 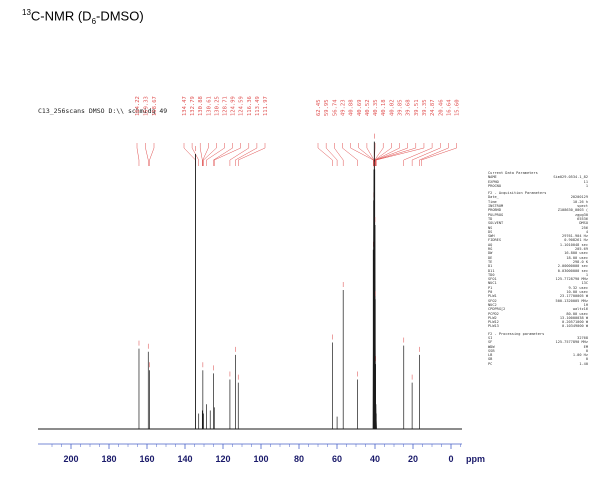 What do you see at coordinates (193, 106) in the screenshot?
I see `peak-label: 132.79` at bounding box center [193, 106].